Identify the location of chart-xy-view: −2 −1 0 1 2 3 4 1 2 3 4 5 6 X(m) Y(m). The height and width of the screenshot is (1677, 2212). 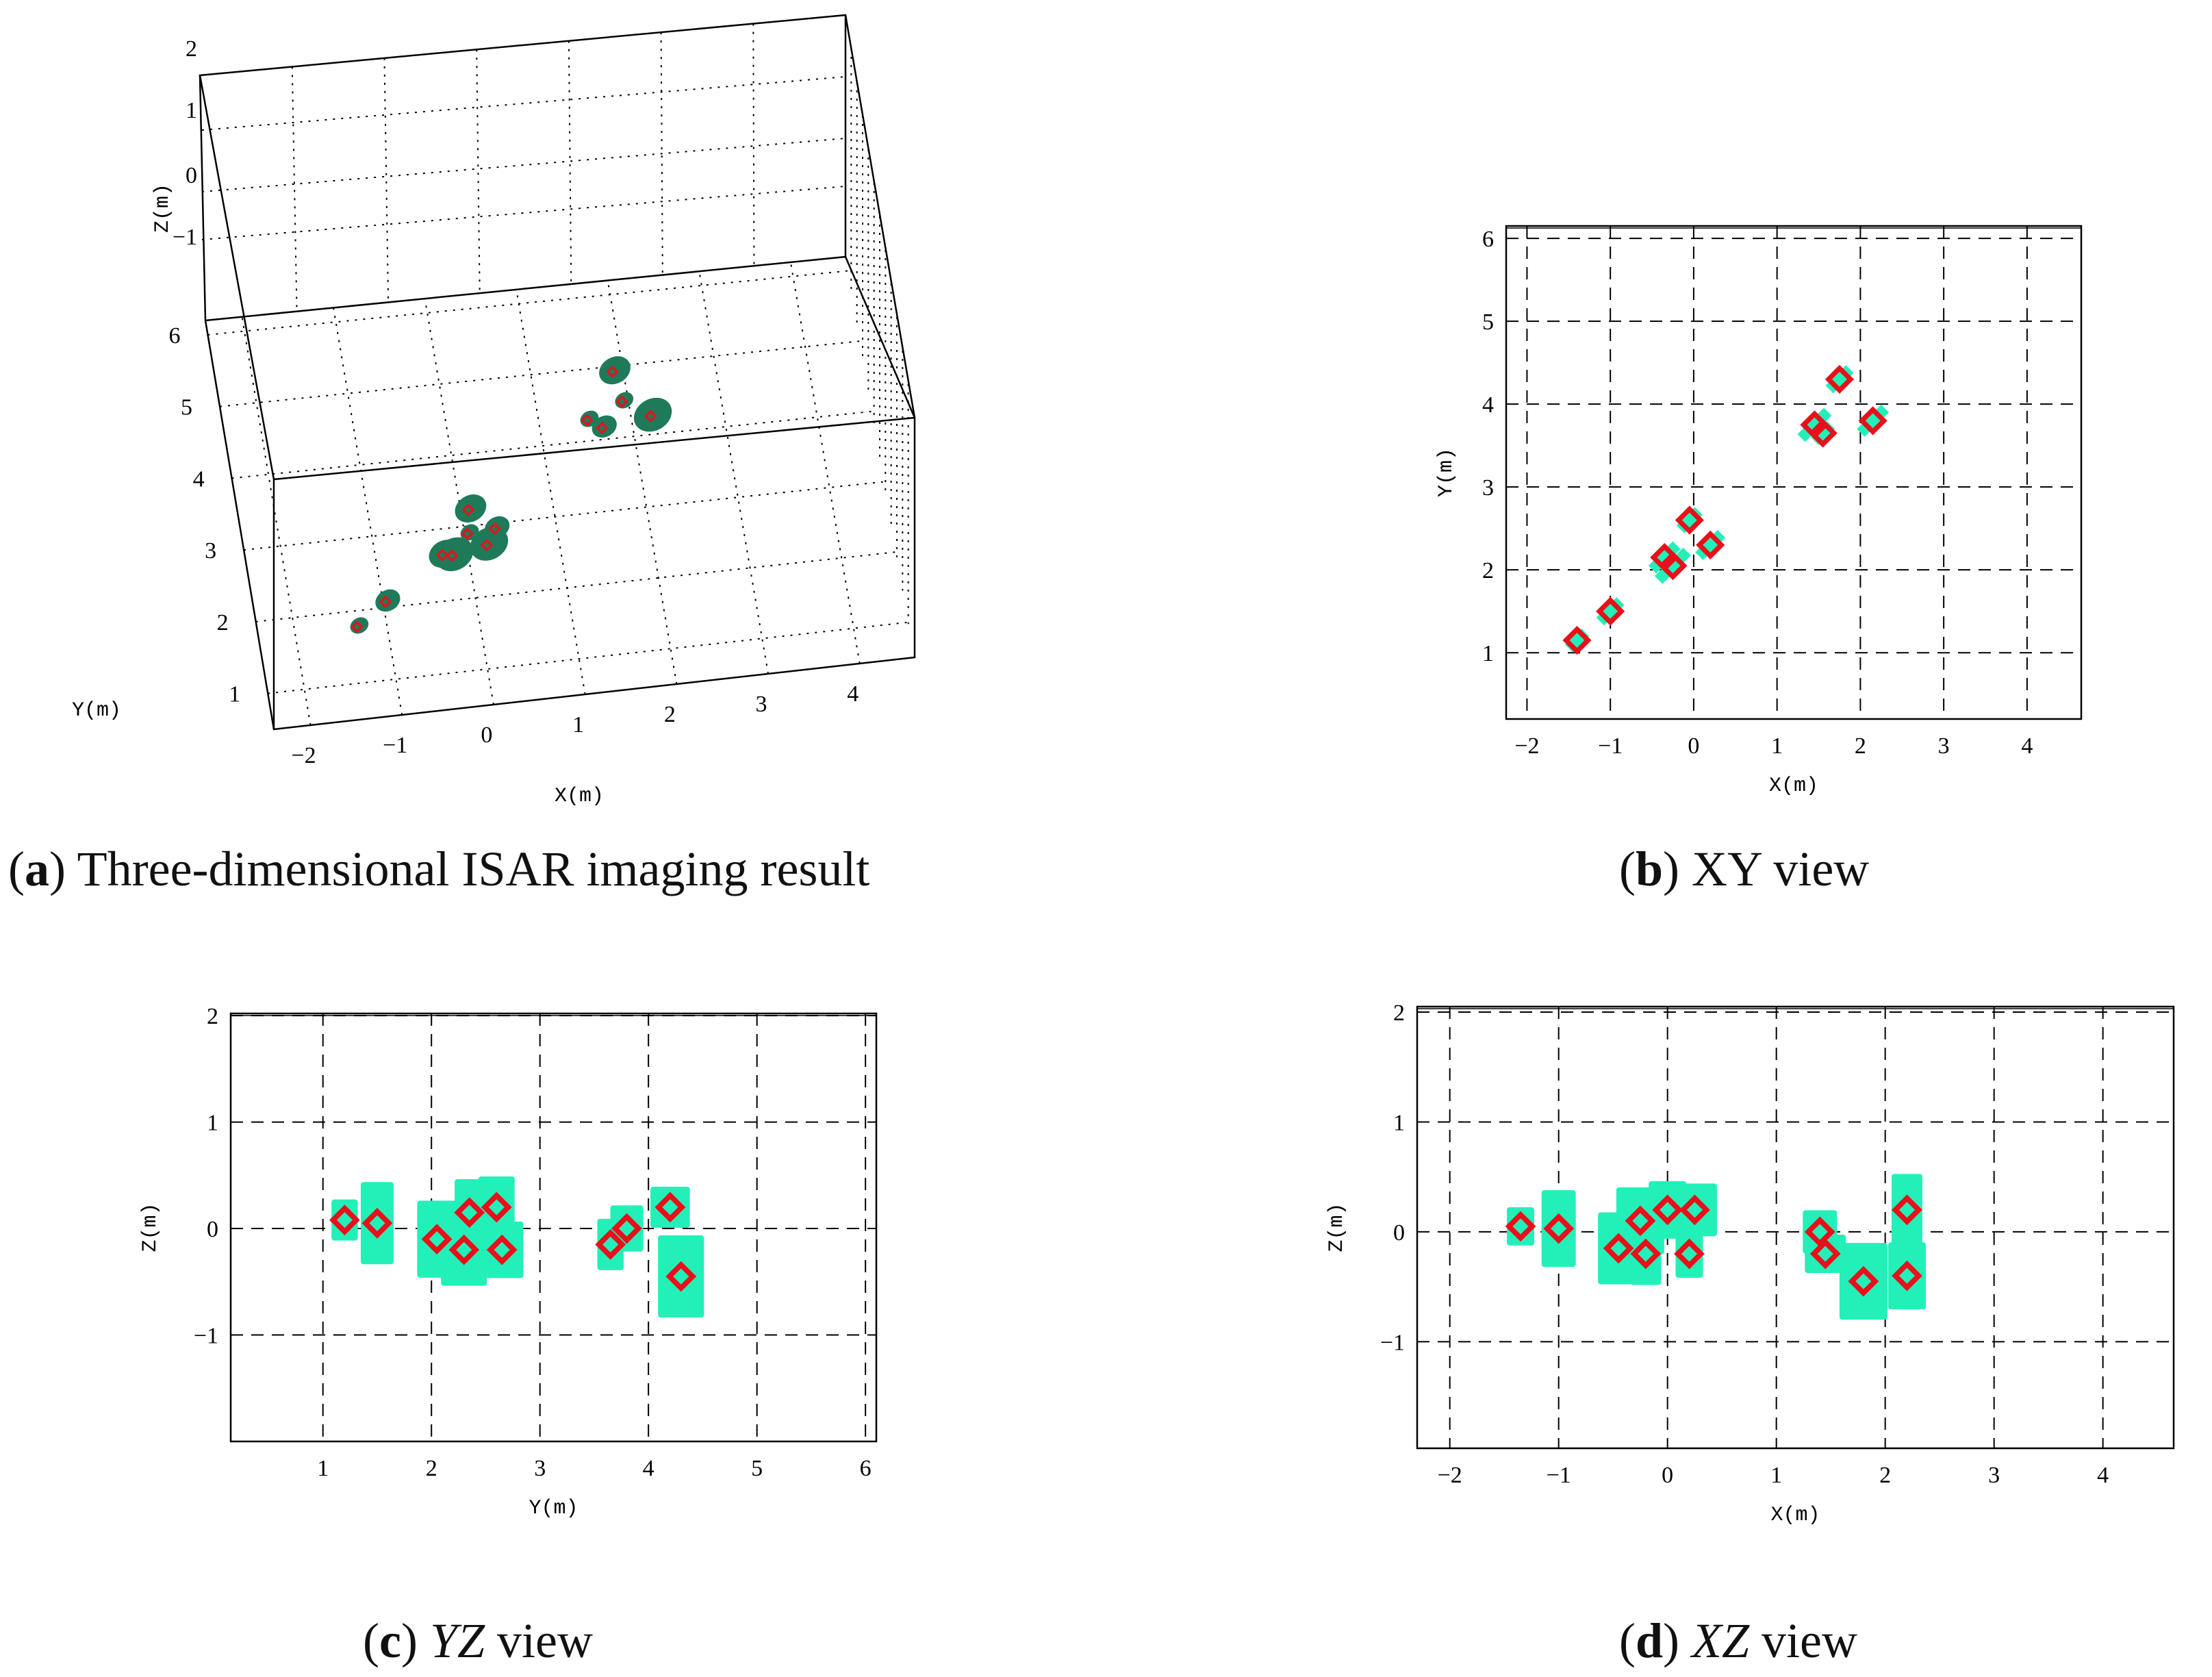
(1759, 512).